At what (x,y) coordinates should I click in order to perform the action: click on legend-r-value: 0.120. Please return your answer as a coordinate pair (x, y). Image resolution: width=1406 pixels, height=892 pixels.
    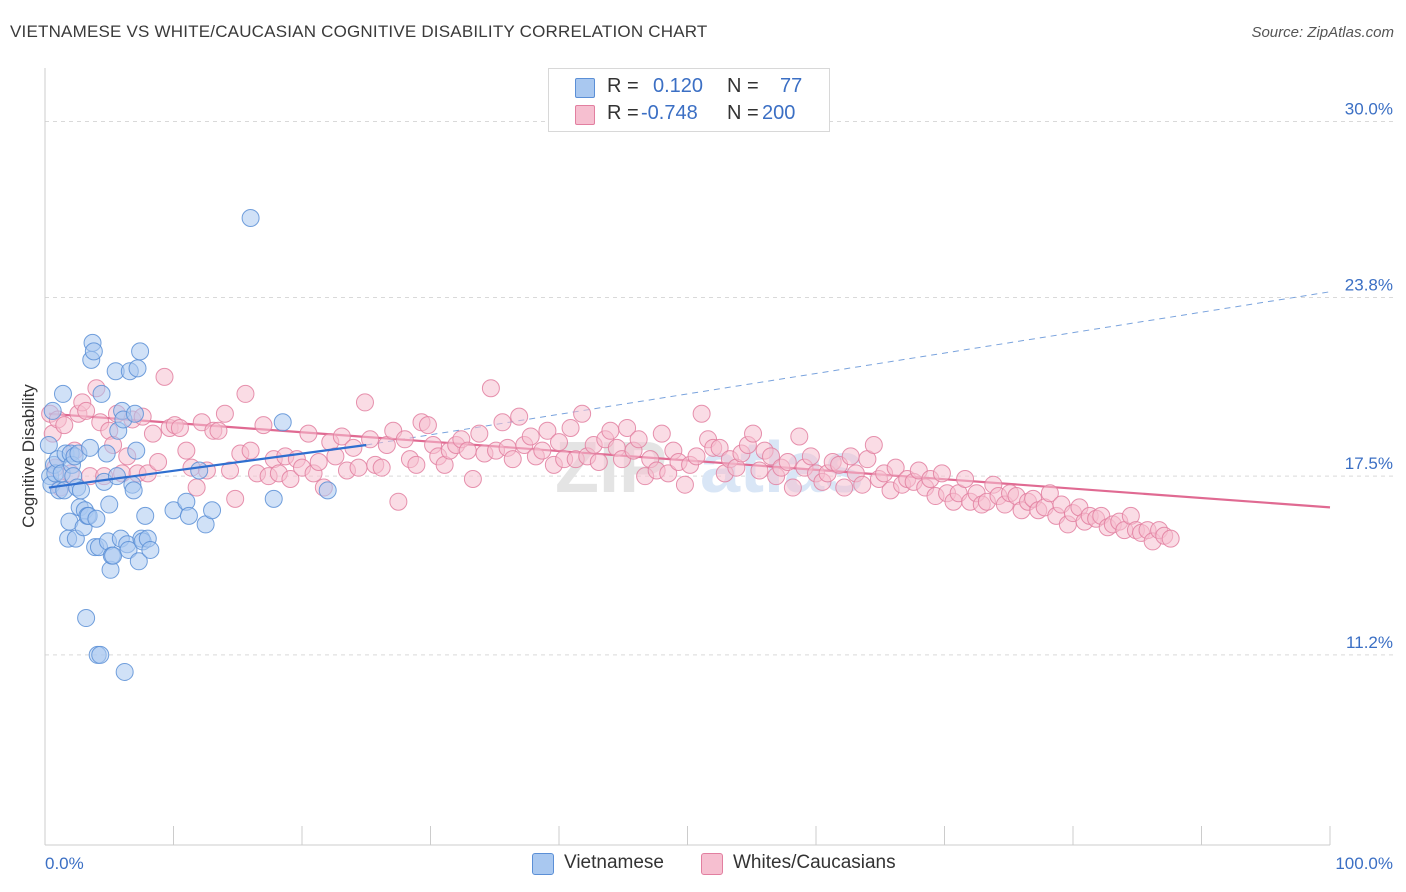
    Looking at the image, I should click on (678, 86).